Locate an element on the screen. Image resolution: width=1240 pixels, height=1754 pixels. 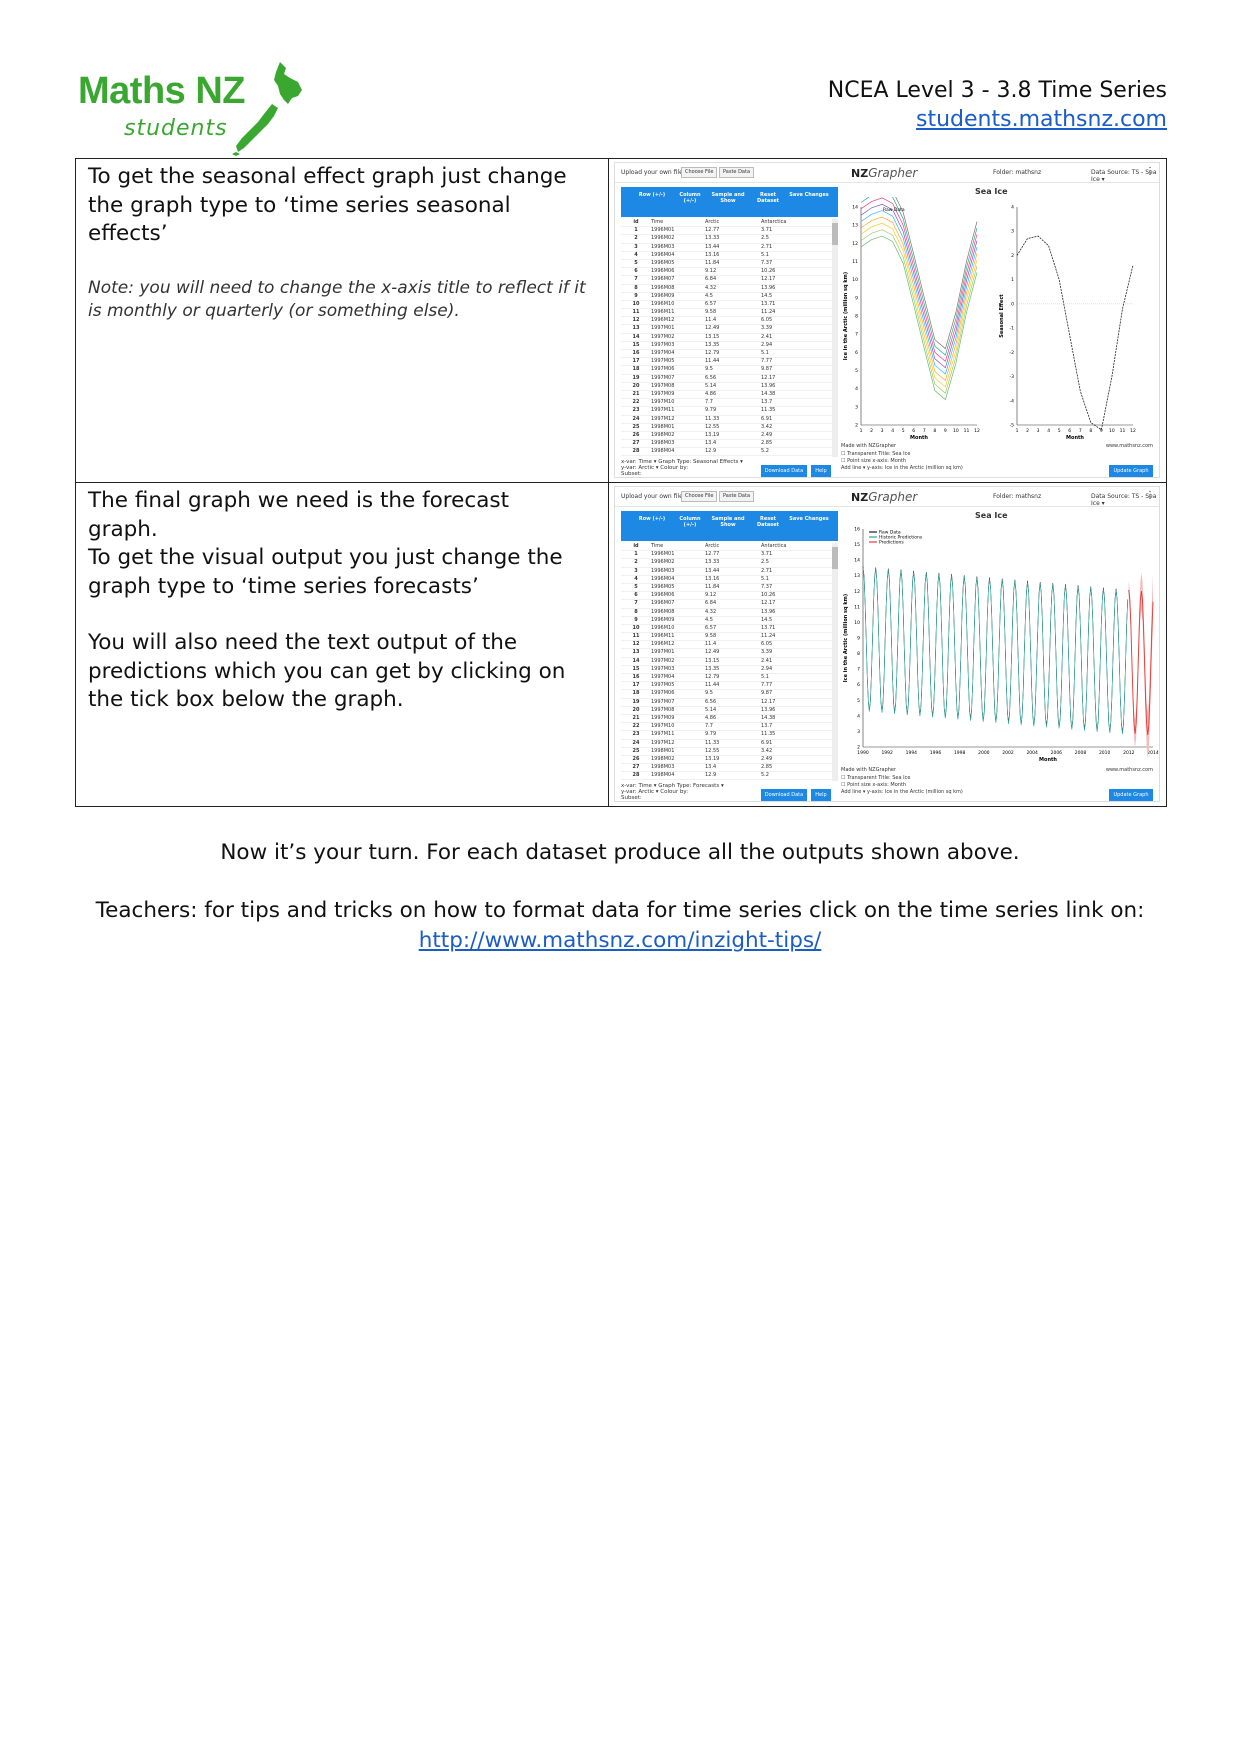
table-cell: 11.33 is located at coordinates (712, 742).